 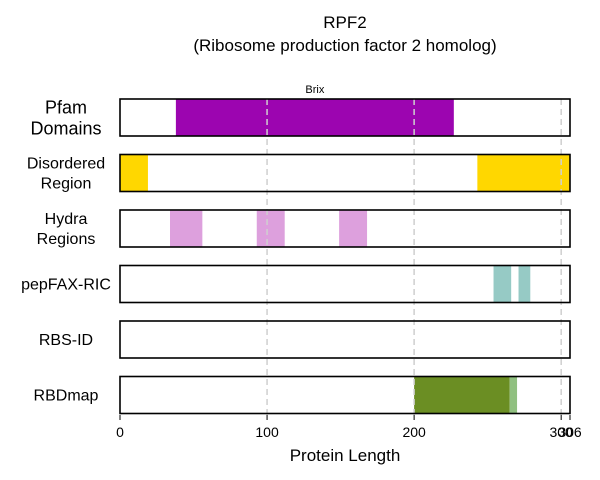 I want to click on segment-label-pfam-domains-1: Brix, so click(x=314, y=90).